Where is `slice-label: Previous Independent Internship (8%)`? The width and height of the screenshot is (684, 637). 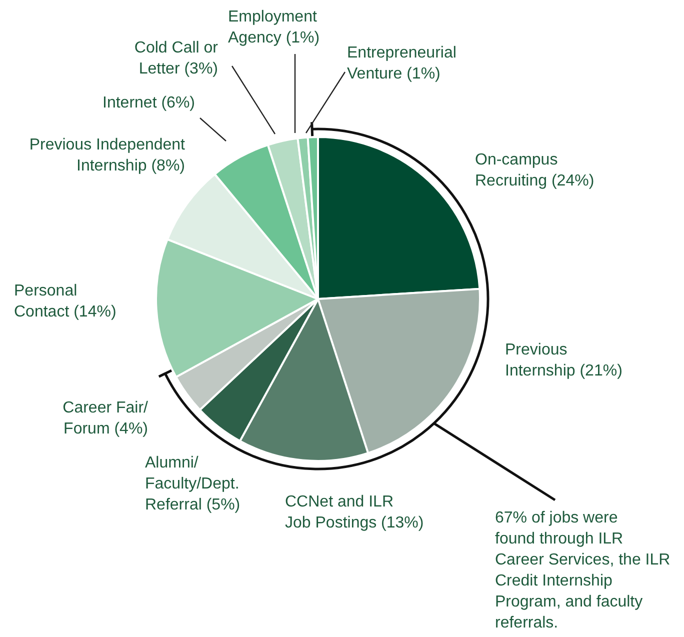 slice-label: Previous Independent Internship (8%) is located at coordinates (107, 155).